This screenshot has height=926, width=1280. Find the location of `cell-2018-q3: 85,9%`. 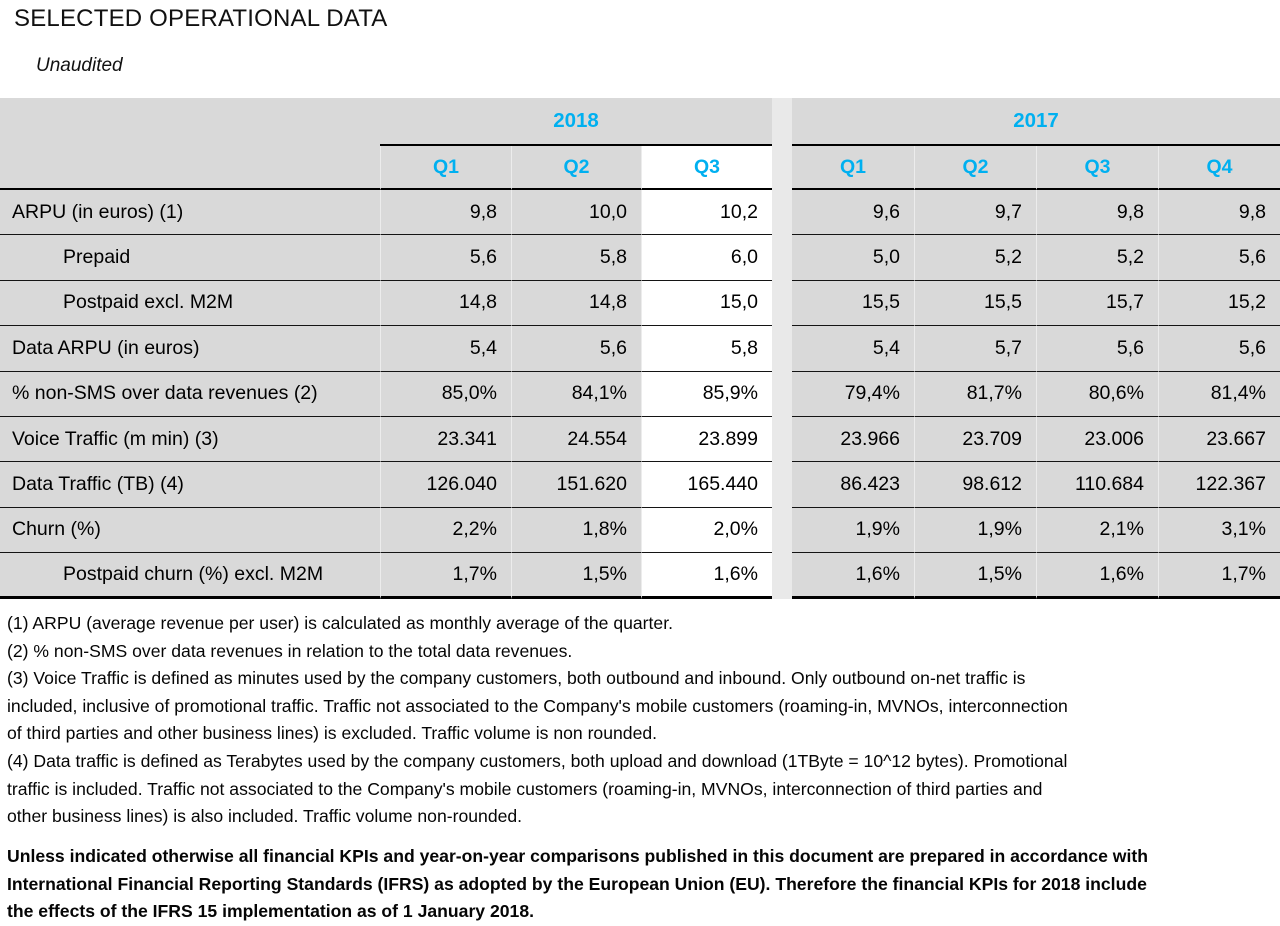

cell-2018-q3: 85,9% is located at coordinates (706, 394).